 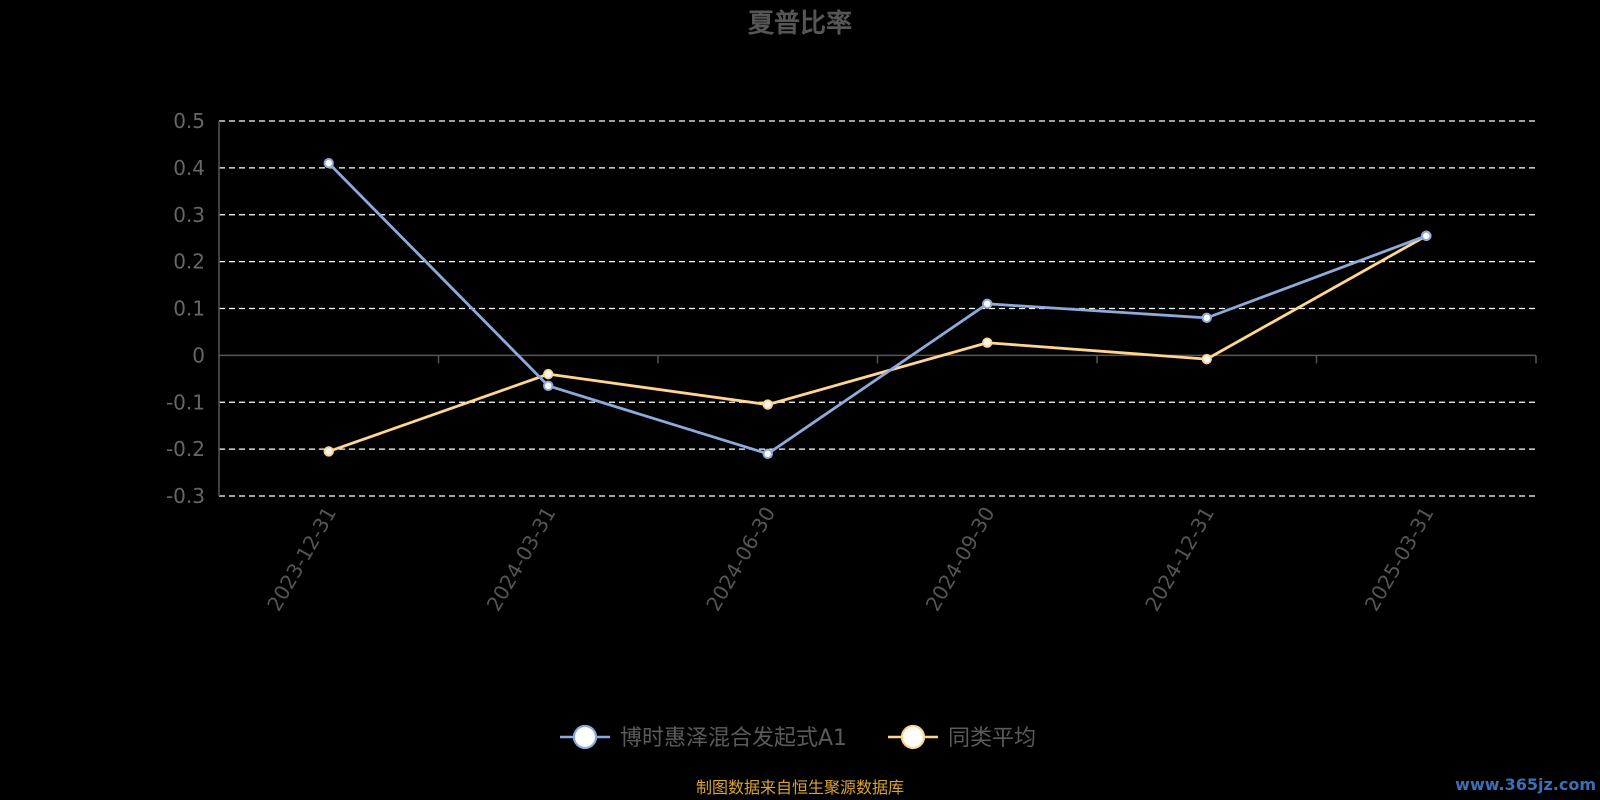 I want to click on y-tick-label: 0.5, so click(x=189, y=121).